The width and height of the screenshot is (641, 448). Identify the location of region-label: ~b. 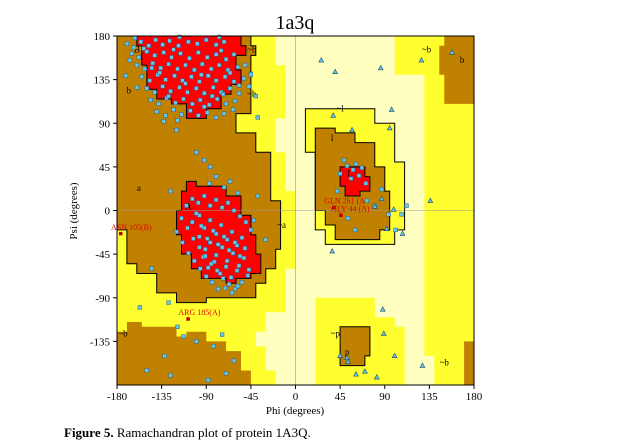
(252, 50).